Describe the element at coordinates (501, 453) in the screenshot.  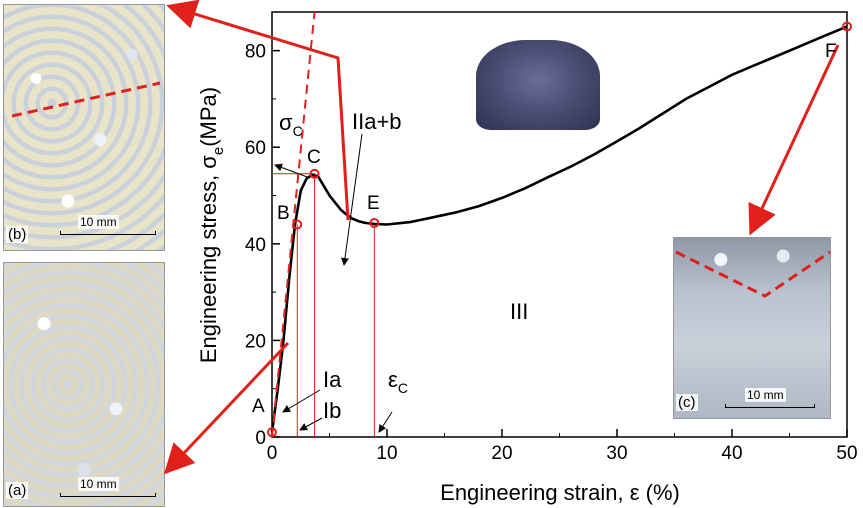
I see `x-tick-label: 20` at that location.